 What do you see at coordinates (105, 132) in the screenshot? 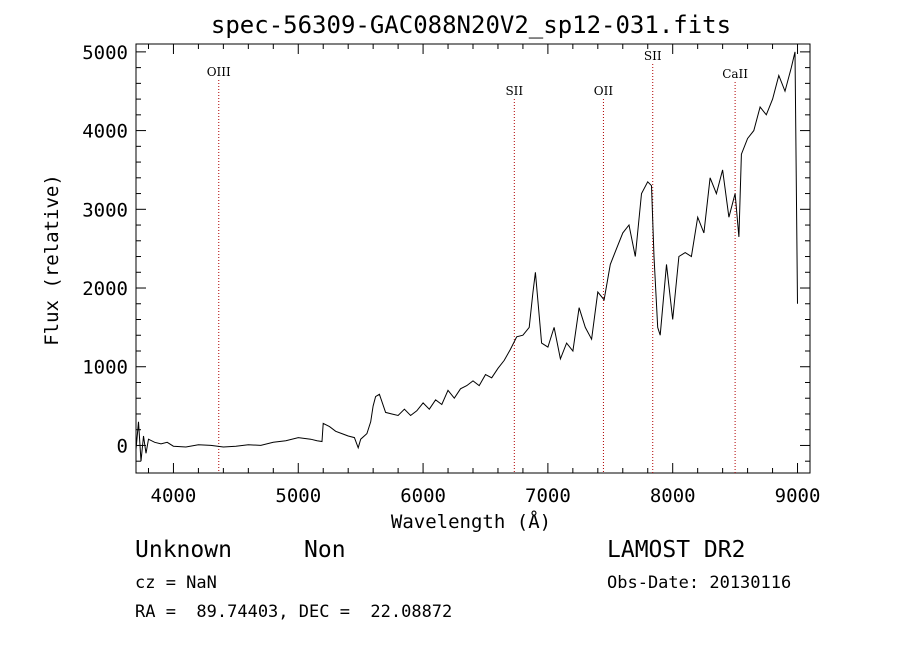
I see `y-tick-label: 4000` at bounding box center [105, 132].